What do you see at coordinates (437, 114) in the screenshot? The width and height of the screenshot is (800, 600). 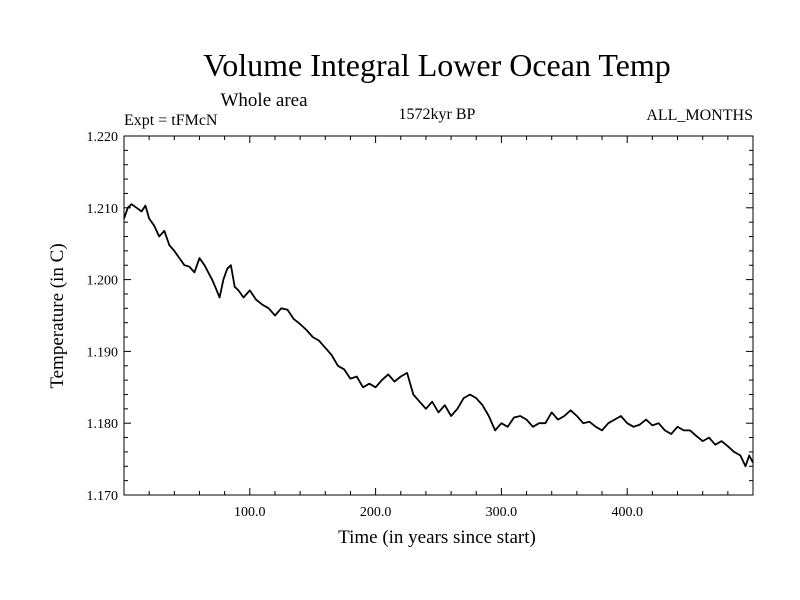 I see `period-label: 1572kyr BP` at bounding box center [437, 114].